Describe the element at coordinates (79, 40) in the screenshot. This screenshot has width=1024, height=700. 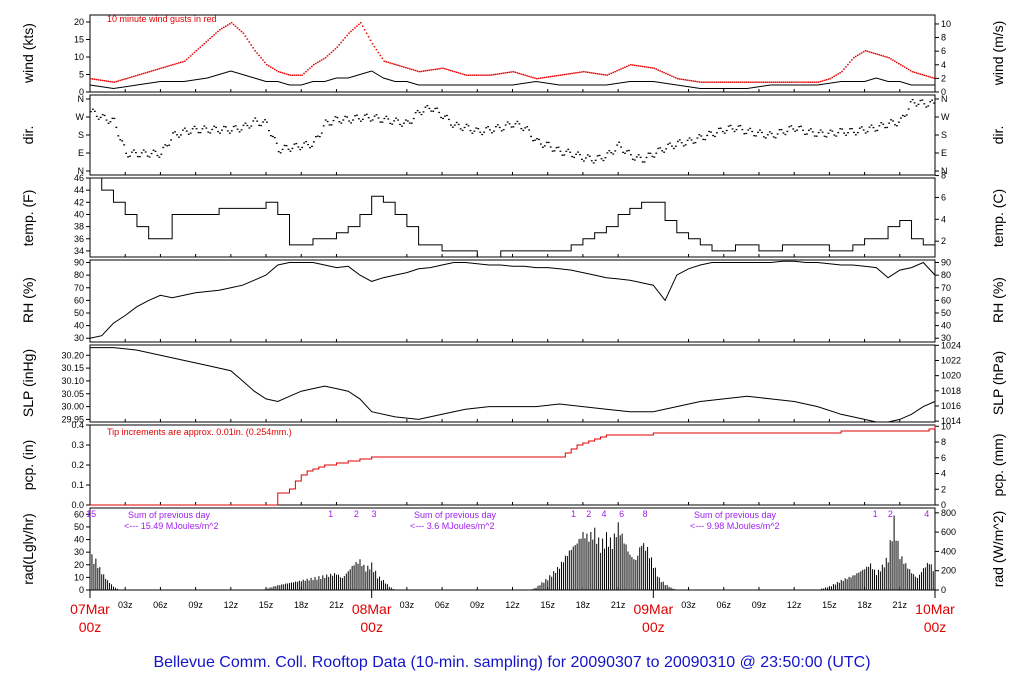
I see `wind-ltick-label: 15` at that location.